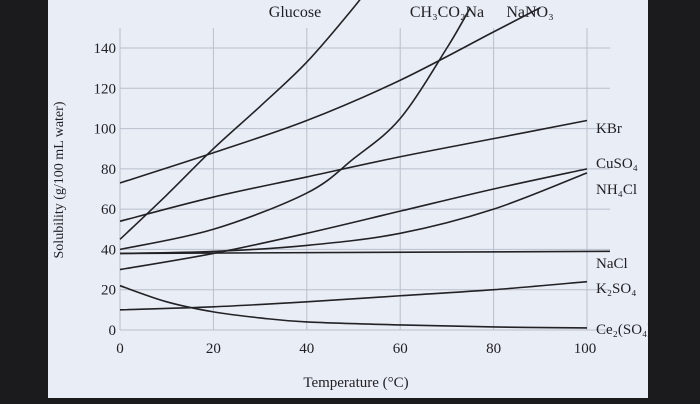  I want to click on series-6-line, so click(364, 252).